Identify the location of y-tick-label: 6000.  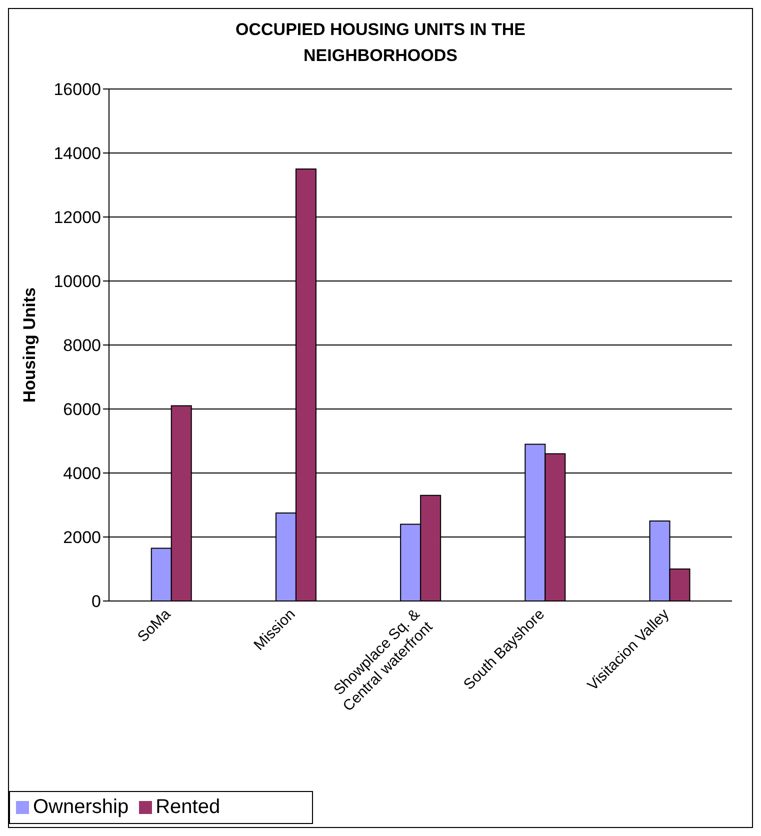
(82, 410).